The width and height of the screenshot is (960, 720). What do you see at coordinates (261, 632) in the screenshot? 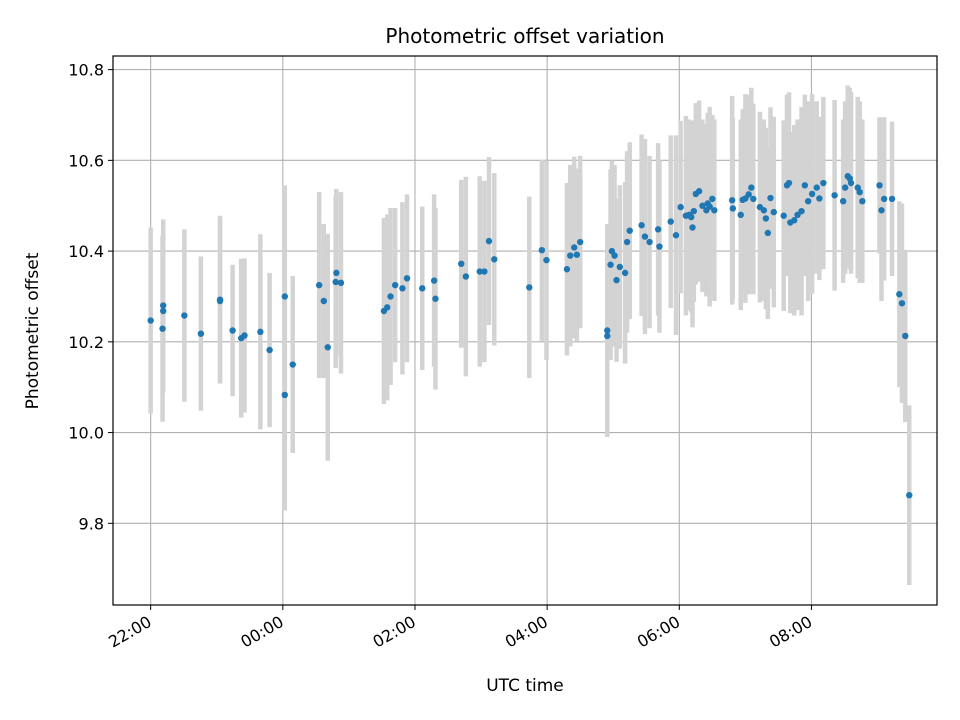
I see `x-tick-label: 00:00` at bounding box center [261, 632].